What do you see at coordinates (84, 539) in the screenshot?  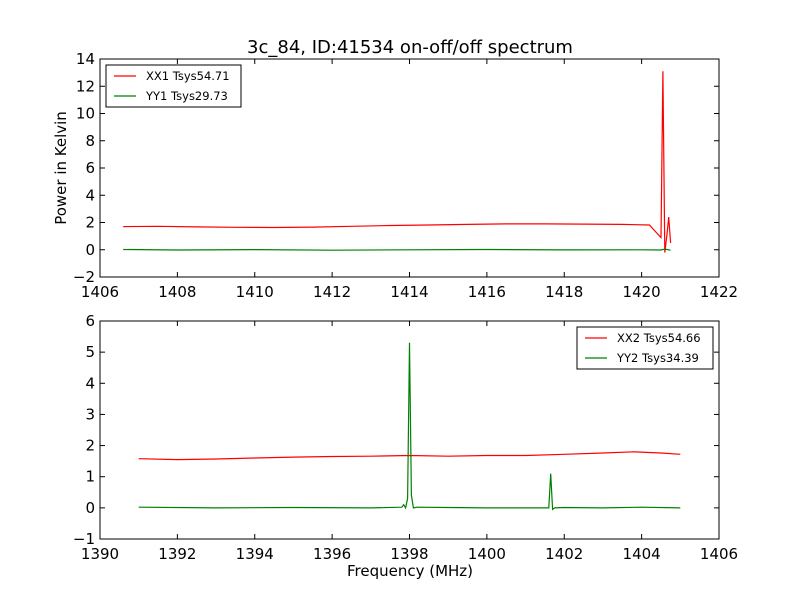 I see `y-tick-label: −1` at bounding box center [84, 539].